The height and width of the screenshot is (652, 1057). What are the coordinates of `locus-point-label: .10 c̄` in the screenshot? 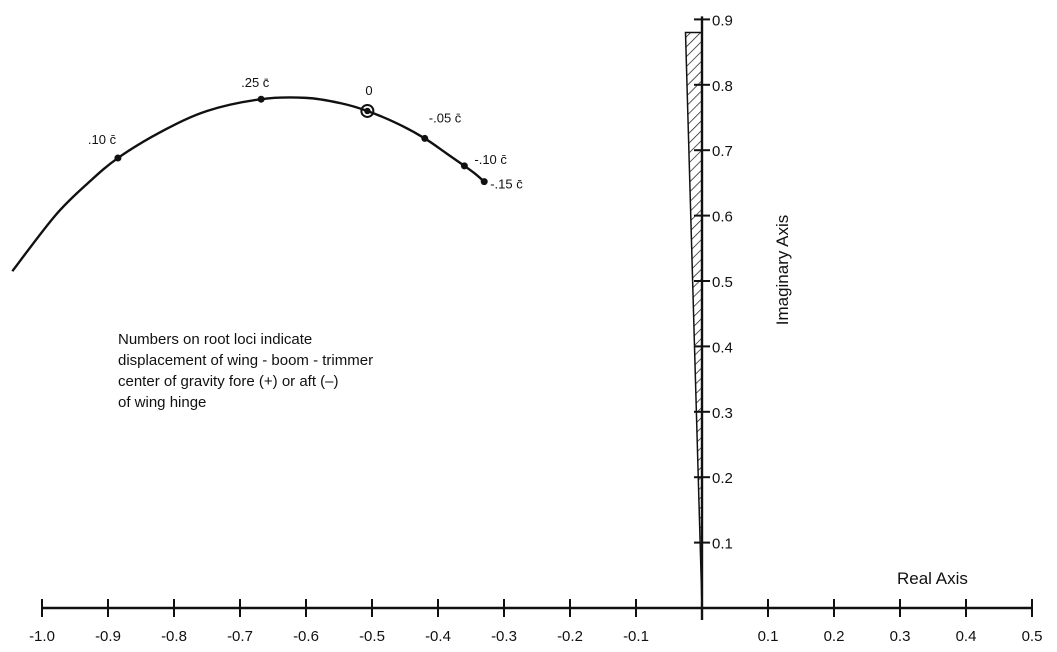 It's located at (102, 139).